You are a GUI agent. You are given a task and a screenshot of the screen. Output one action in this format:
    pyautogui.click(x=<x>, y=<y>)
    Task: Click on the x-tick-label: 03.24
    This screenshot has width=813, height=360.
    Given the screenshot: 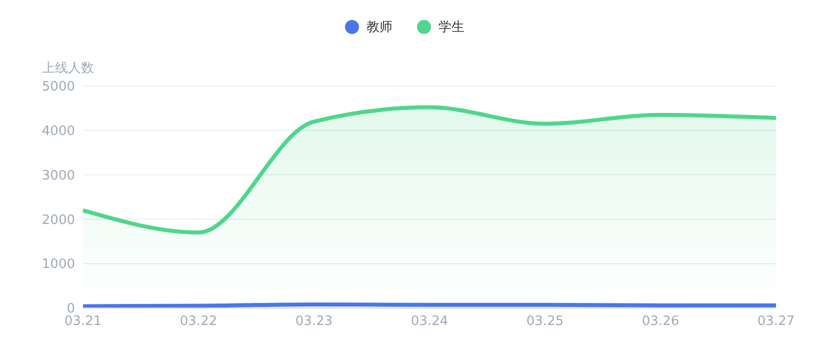 What is the action you would take?
    pyautogui.click(x=429, y=322)
    